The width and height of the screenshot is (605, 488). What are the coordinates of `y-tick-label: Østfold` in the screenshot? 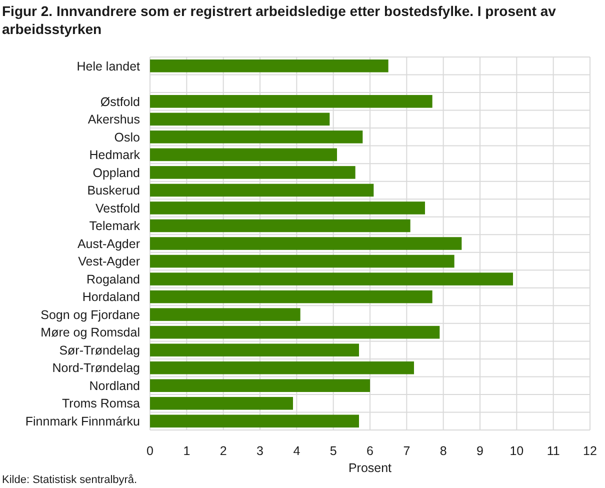 It's located at (120, 101).